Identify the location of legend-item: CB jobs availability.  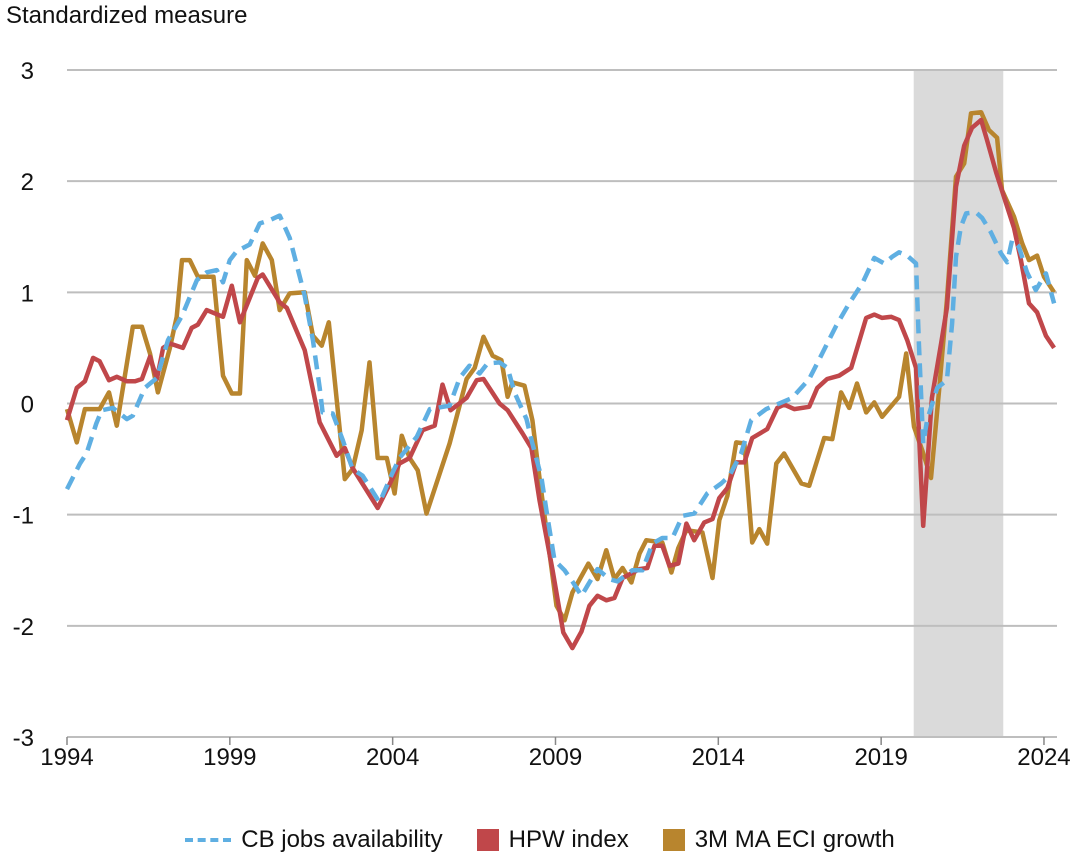
(314, 840).